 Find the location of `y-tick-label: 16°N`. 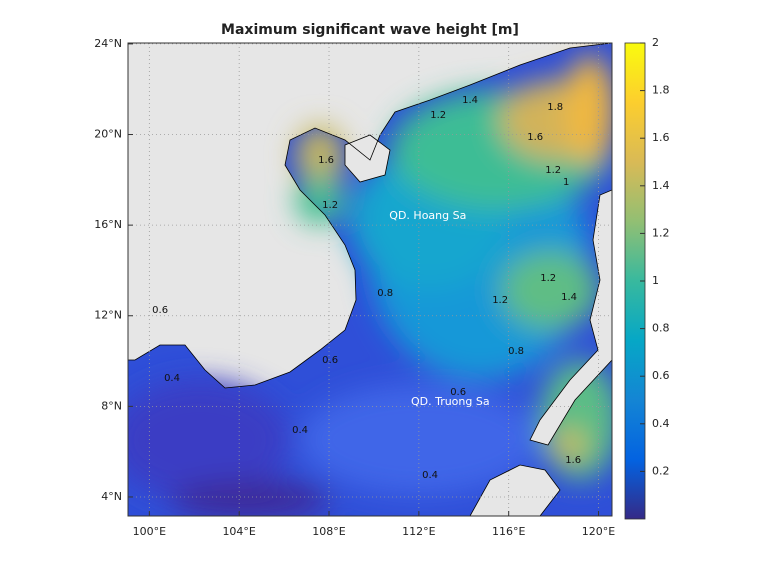

y-tick-label: 16°N is located at coordinates (108, 224).